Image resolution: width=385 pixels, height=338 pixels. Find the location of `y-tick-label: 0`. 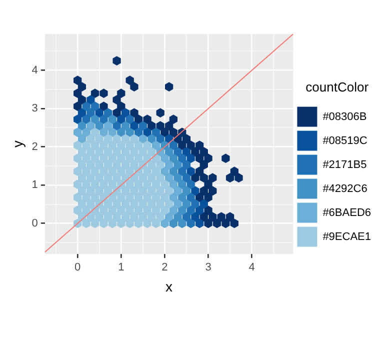

y-tick-label: 0 is located at coordinates (35, 223).